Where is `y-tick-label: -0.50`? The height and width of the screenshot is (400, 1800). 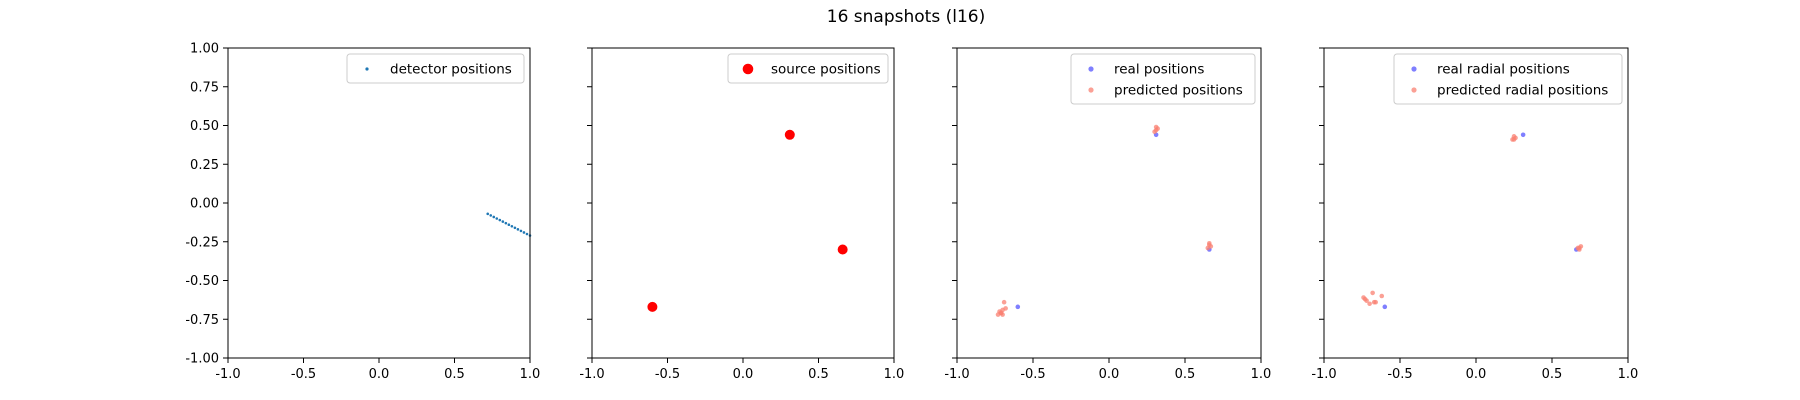 y-tick-label: -0.50 is located at coordinates (202, 281).